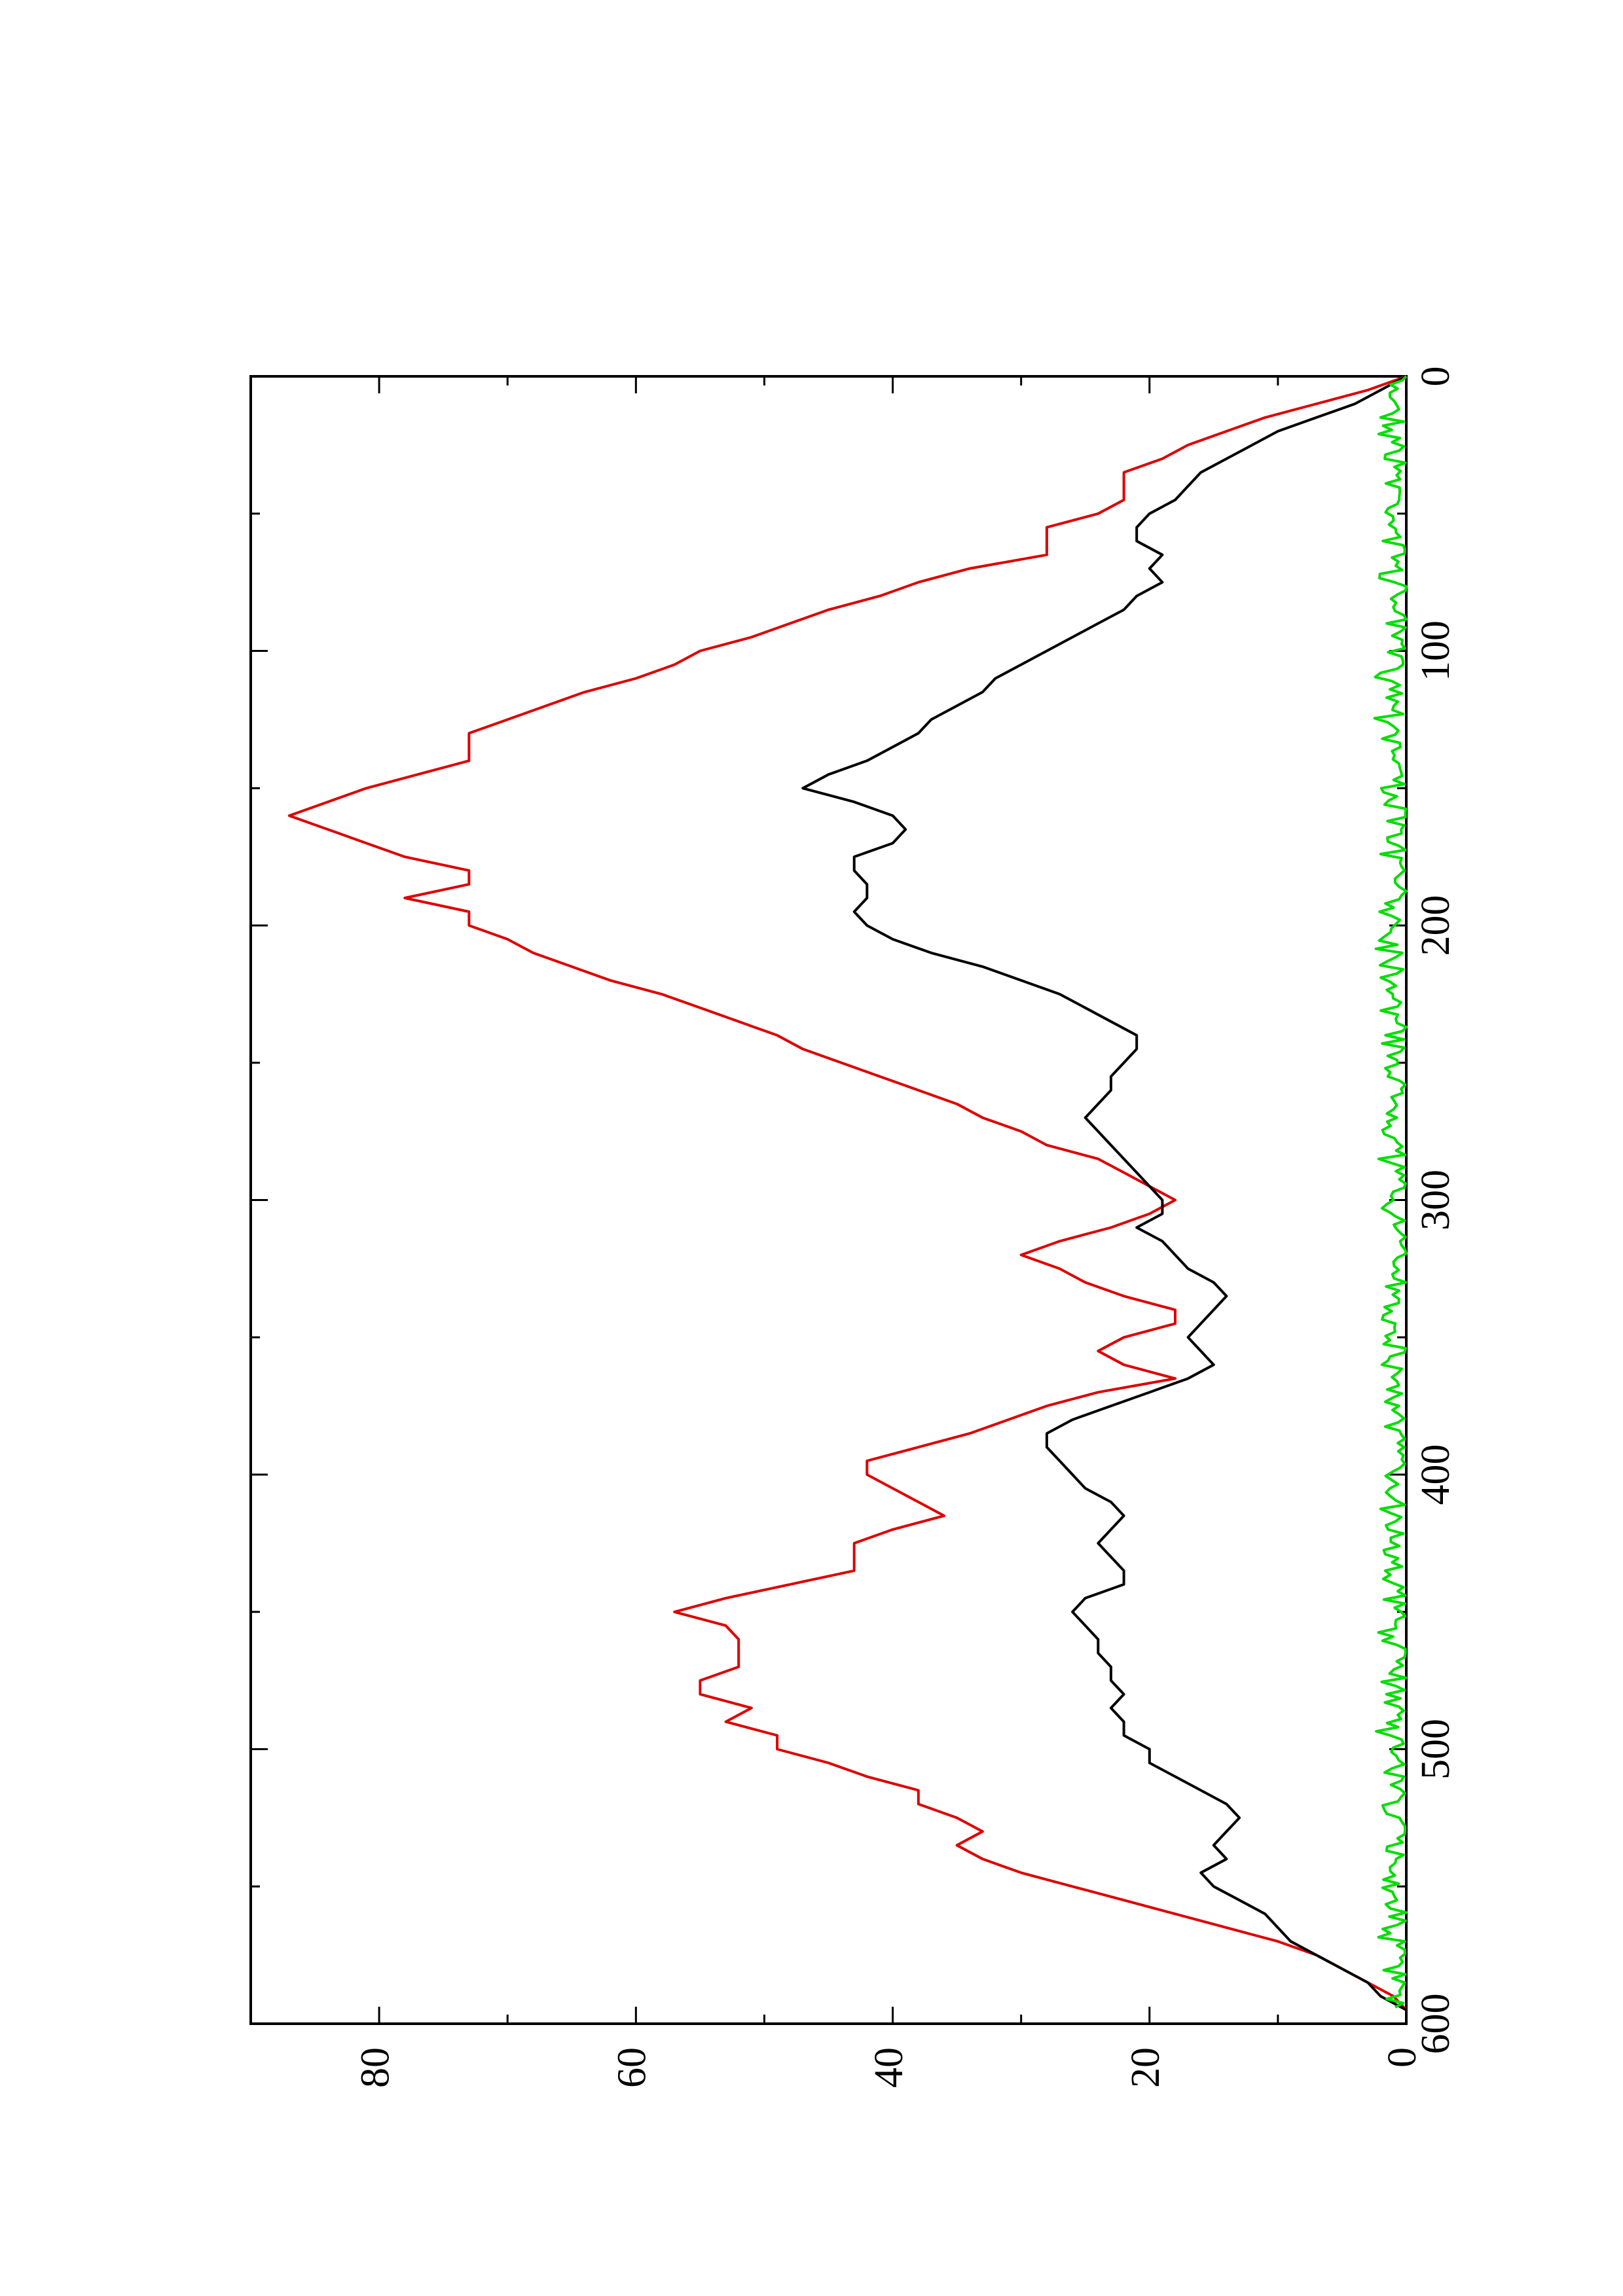 The width and height of the screenshot is (1623, 2296). I want to click on y-tick-label: 40, so click(889, 2067).